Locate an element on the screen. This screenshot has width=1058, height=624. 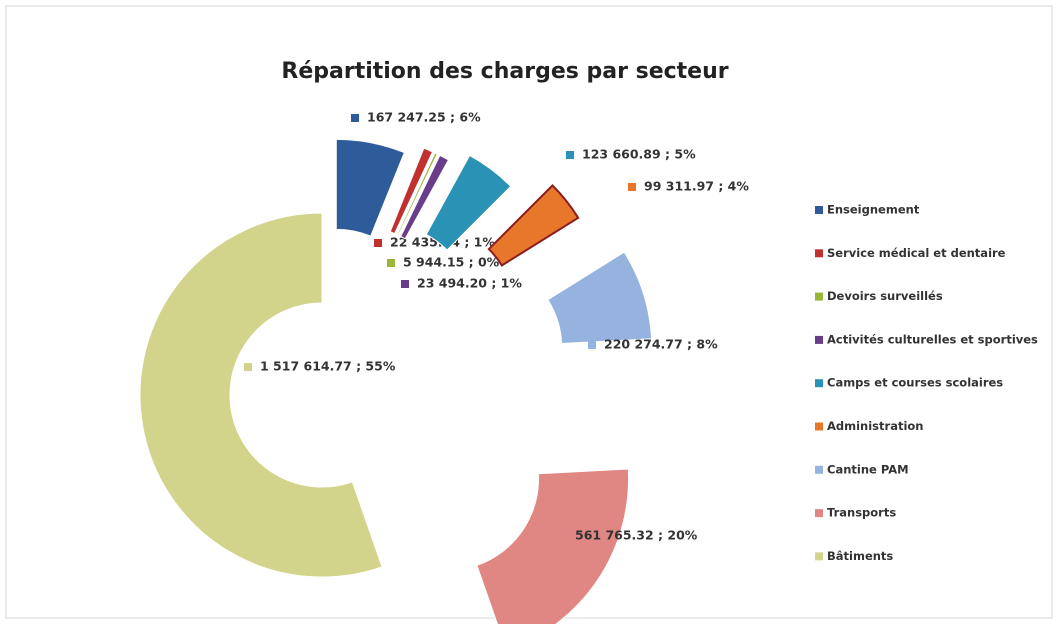
data-label: 1 517 614.77 ; 55% is located at coordinates (328, 366).